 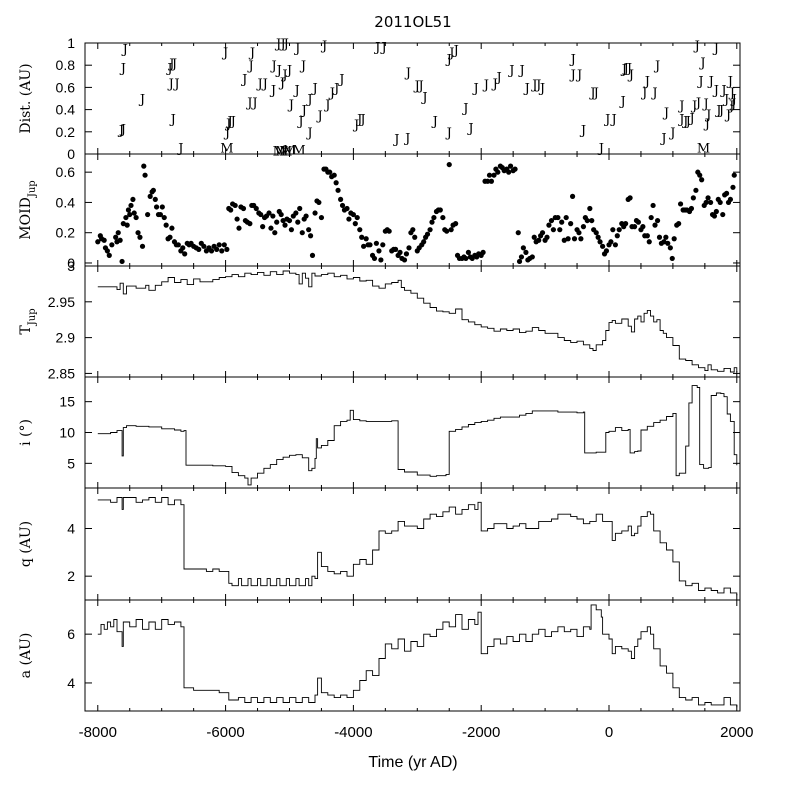 What do you see at coordinates (66, 233) in the screenshot?
I see `y-tick-label: 0.2` at bounding box center [66, 233].